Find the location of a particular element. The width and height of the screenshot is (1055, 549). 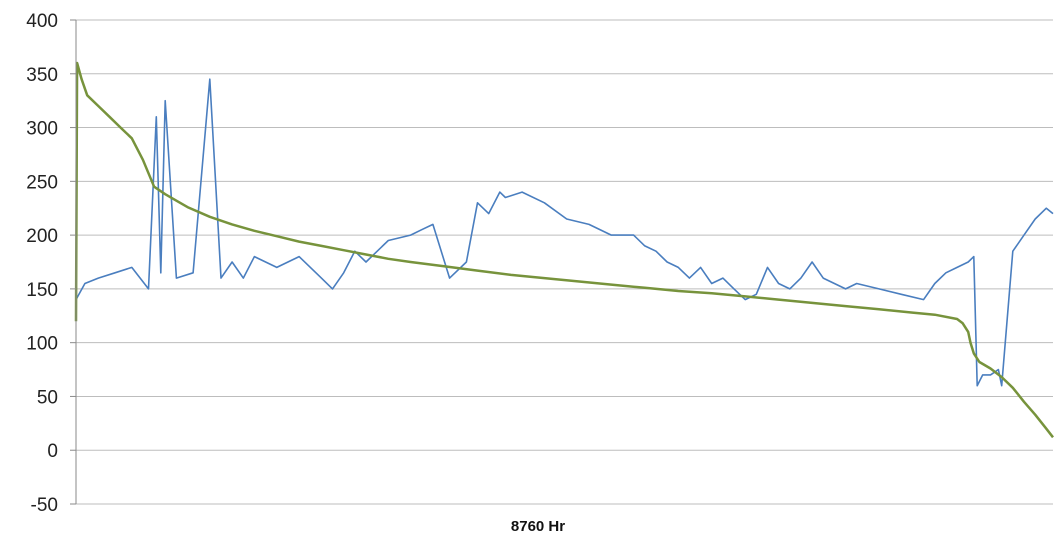

y-tick-label-7: 300 is located at coordinates (42, 129).